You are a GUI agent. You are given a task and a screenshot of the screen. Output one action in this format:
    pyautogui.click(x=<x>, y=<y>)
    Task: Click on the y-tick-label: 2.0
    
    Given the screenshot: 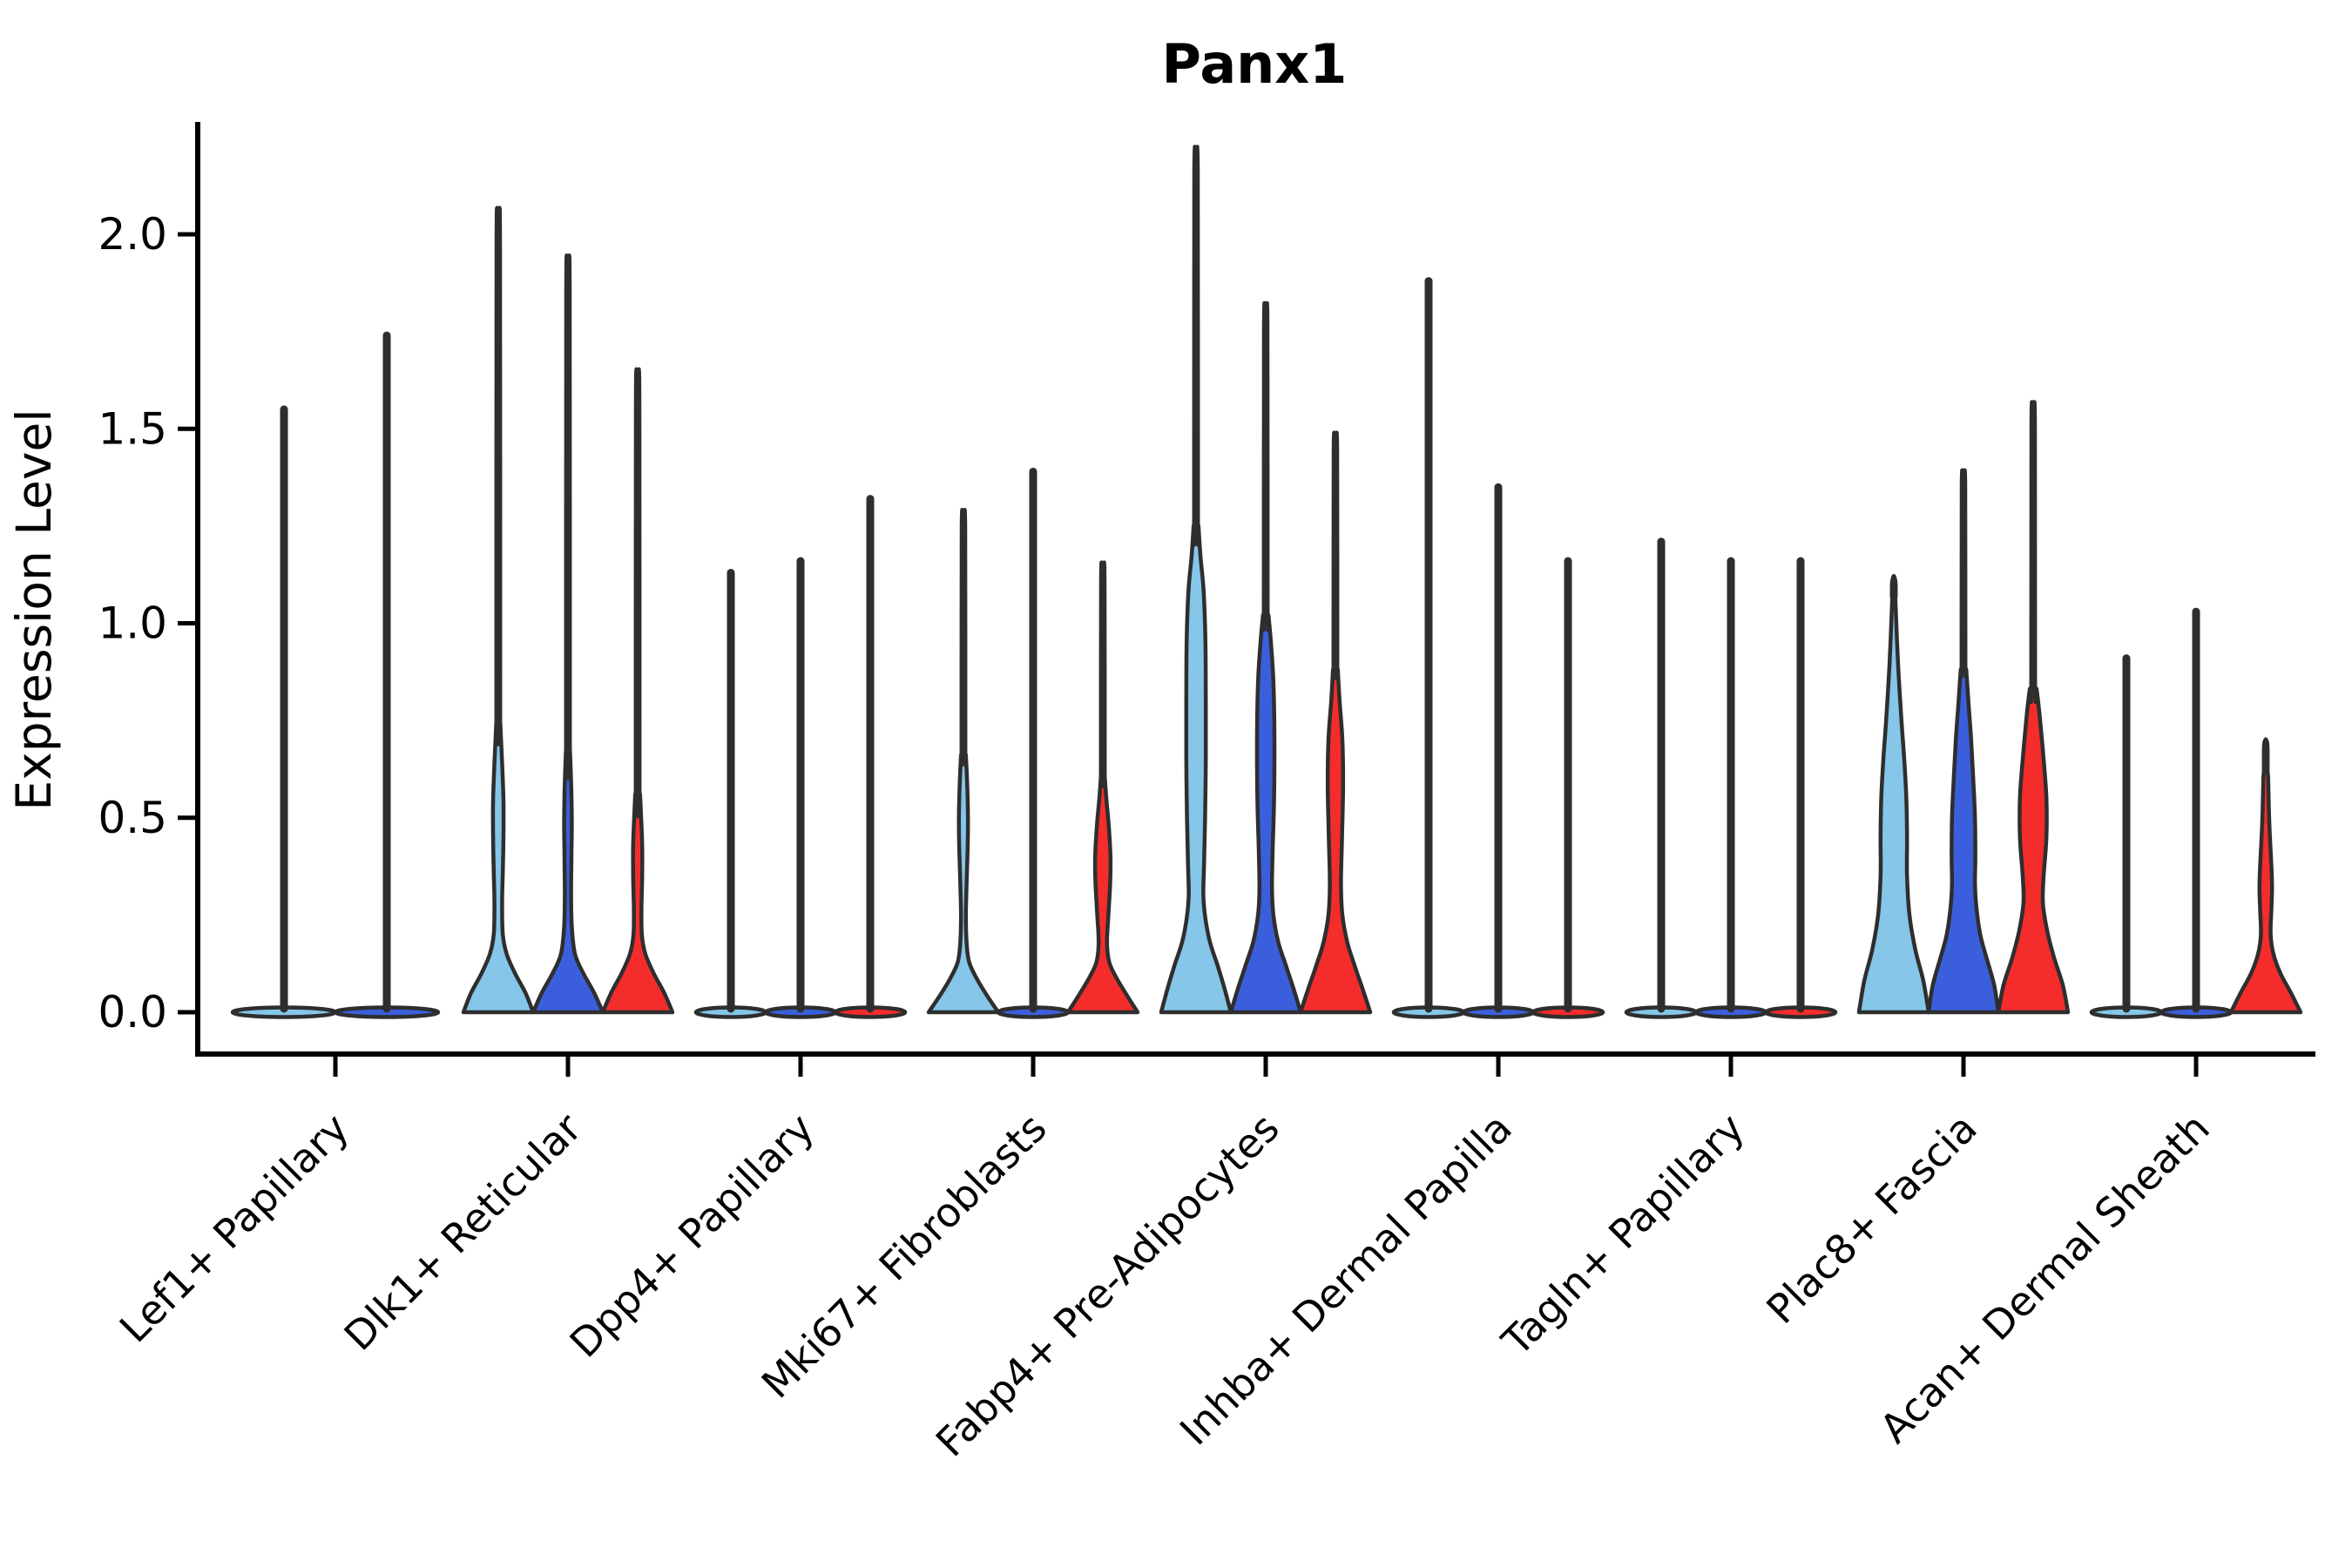 What is the action you would take?
    pyautogui.click(x=132, y=235)
    